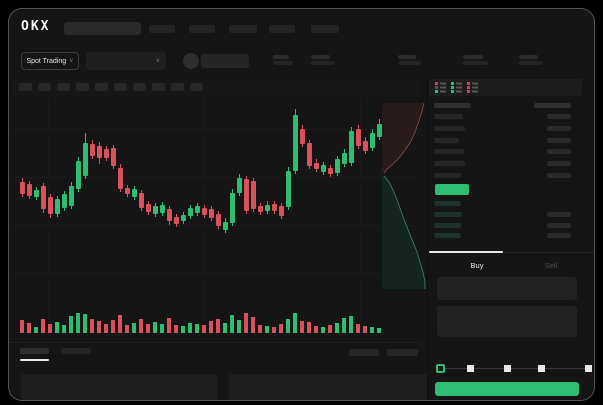 The width and height of the screenshot is (603, 405). Describe the element at coordinates (71, 61) in the screenshot. I see `chevron-down-icon: ∨` at that location.